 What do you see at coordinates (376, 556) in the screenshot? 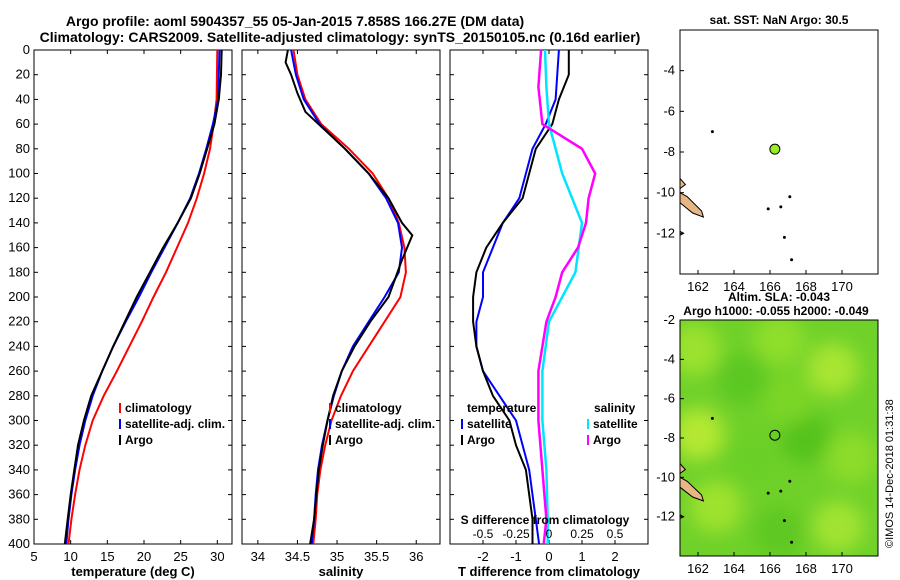
I see `x-tick-label: 35.5` at bounding box center [376, 556].